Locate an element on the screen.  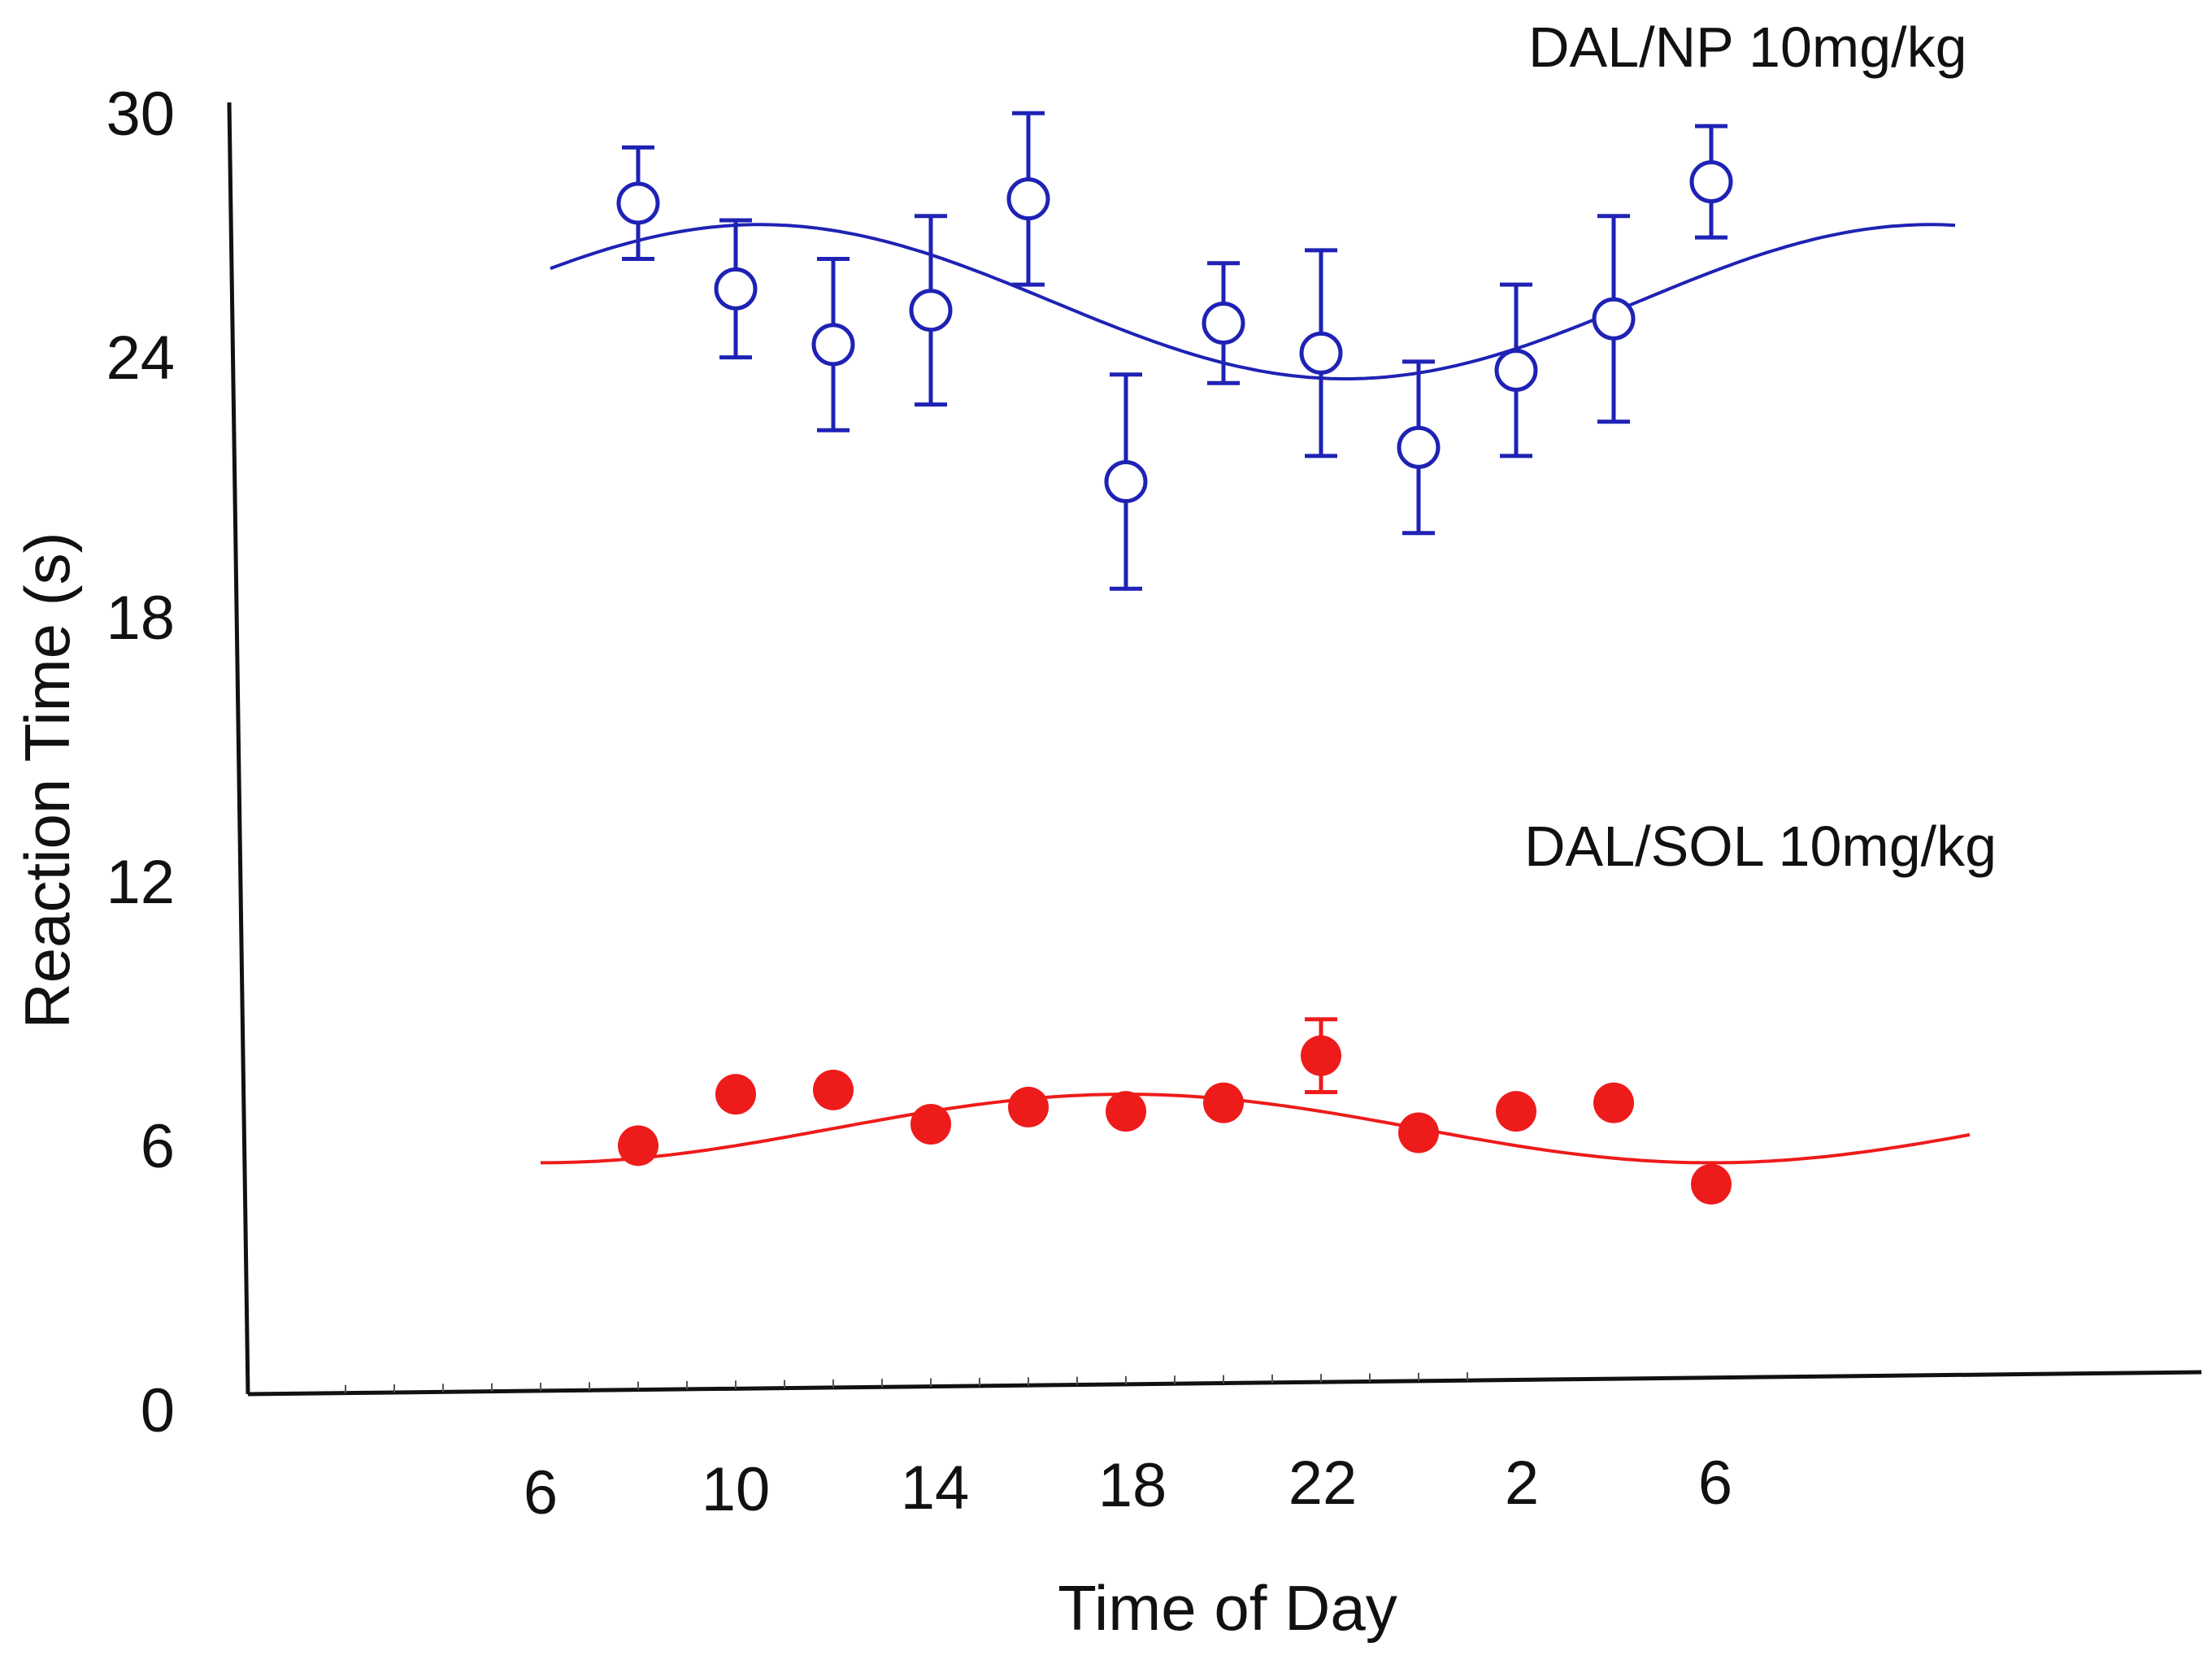
y-tick-label: 6 is located at coordinates (158, 1146).